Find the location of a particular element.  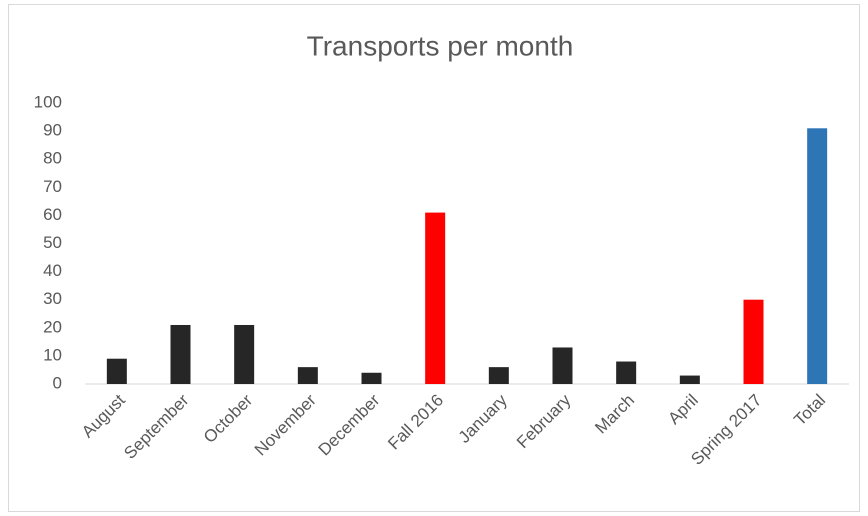

y-tick-label: 60 is located at coordinates (52, 214).